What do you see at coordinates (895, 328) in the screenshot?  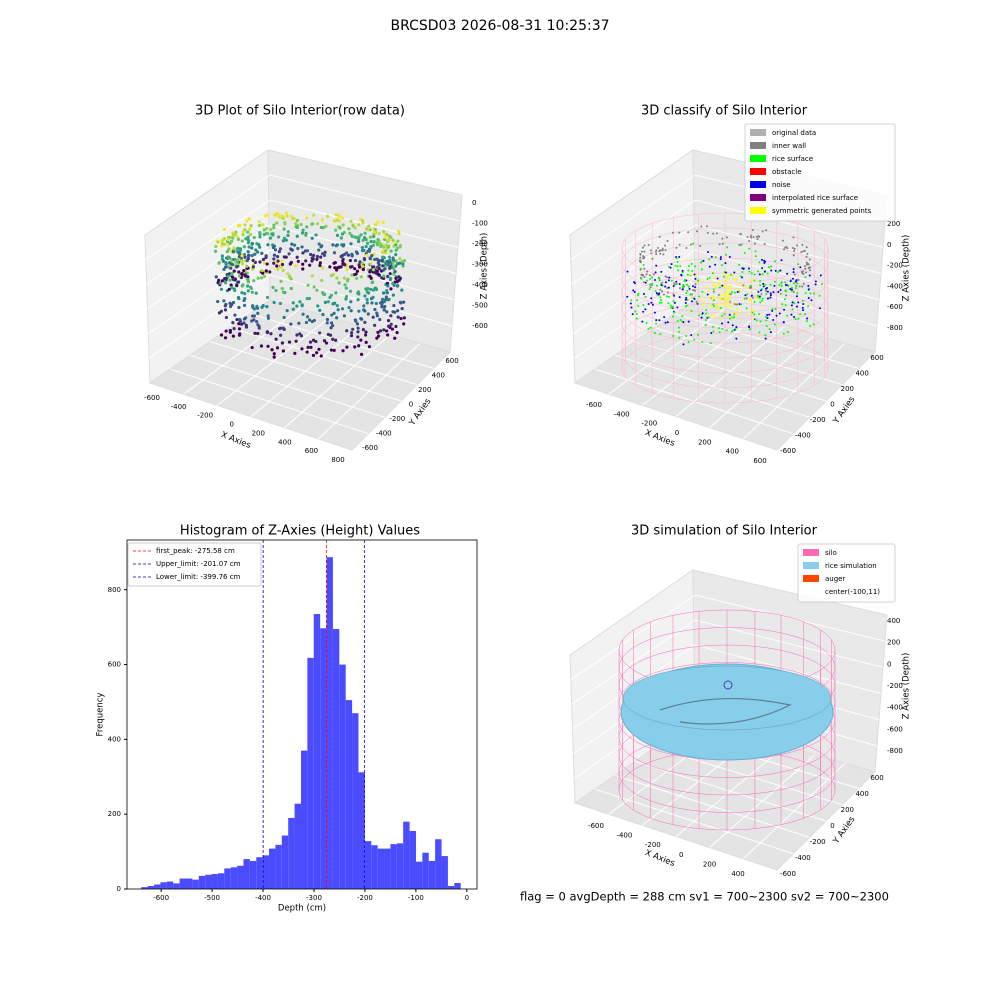 I see `z-tick-label: -800` at bounding box center [895, 328].